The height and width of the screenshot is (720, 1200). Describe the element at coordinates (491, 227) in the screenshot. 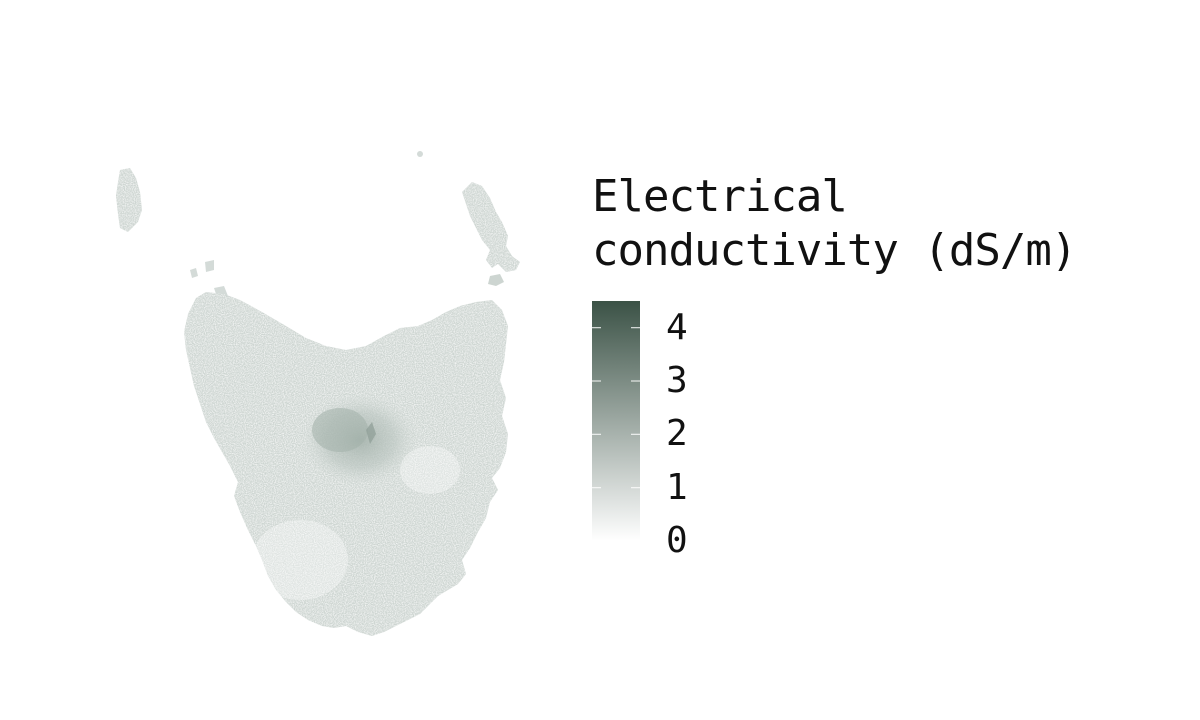

I see `flinders-island` at that location.